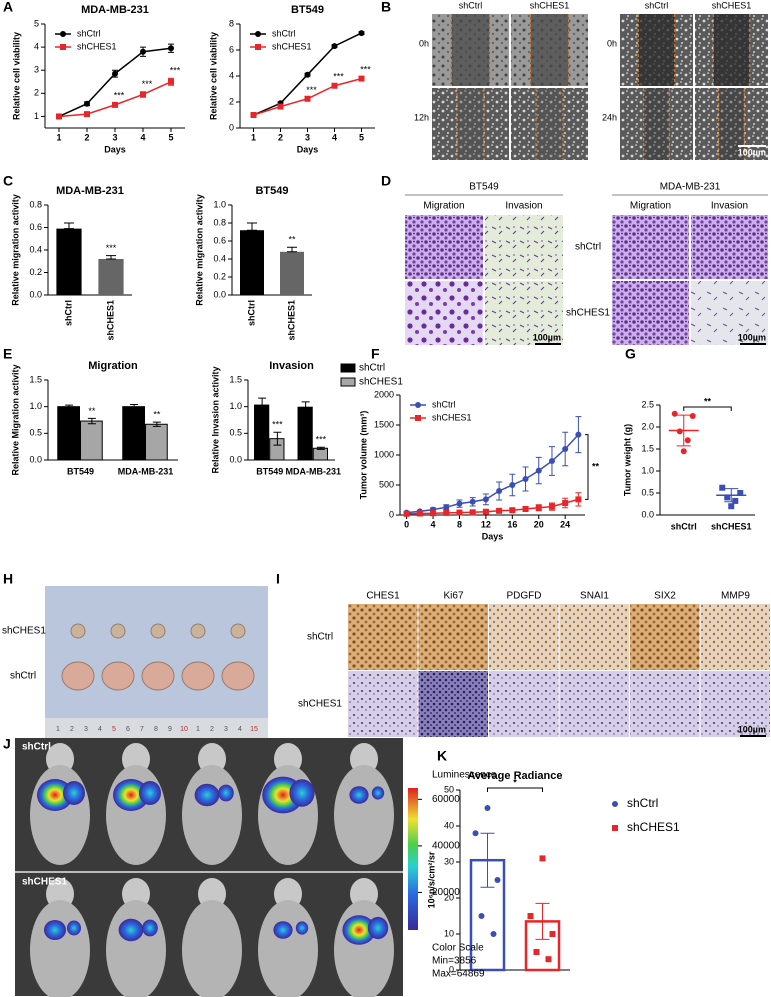 This screenshot has width=771, height=997. Describe the element at coordinates (86, 729) in the screenshot. I see `ruler-label: 3` at that location.